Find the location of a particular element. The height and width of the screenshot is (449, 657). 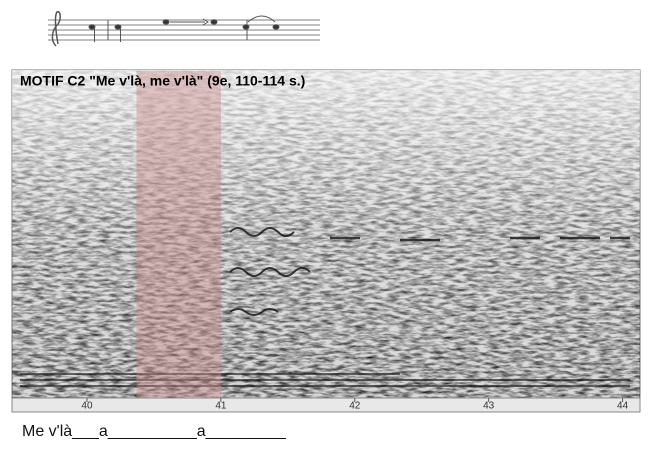

time-axis is located at coordinates (326, 405).